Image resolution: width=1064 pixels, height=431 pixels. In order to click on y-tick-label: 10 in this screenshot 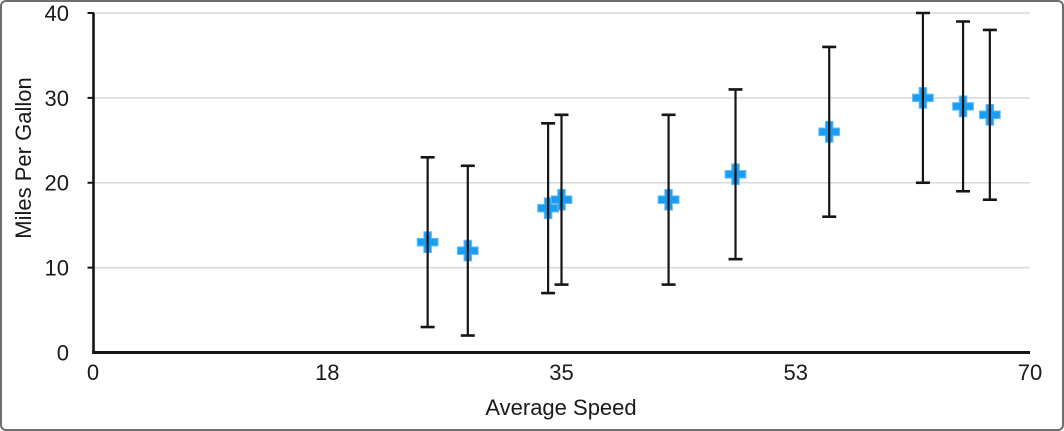, I will do `click(57, 268)`.